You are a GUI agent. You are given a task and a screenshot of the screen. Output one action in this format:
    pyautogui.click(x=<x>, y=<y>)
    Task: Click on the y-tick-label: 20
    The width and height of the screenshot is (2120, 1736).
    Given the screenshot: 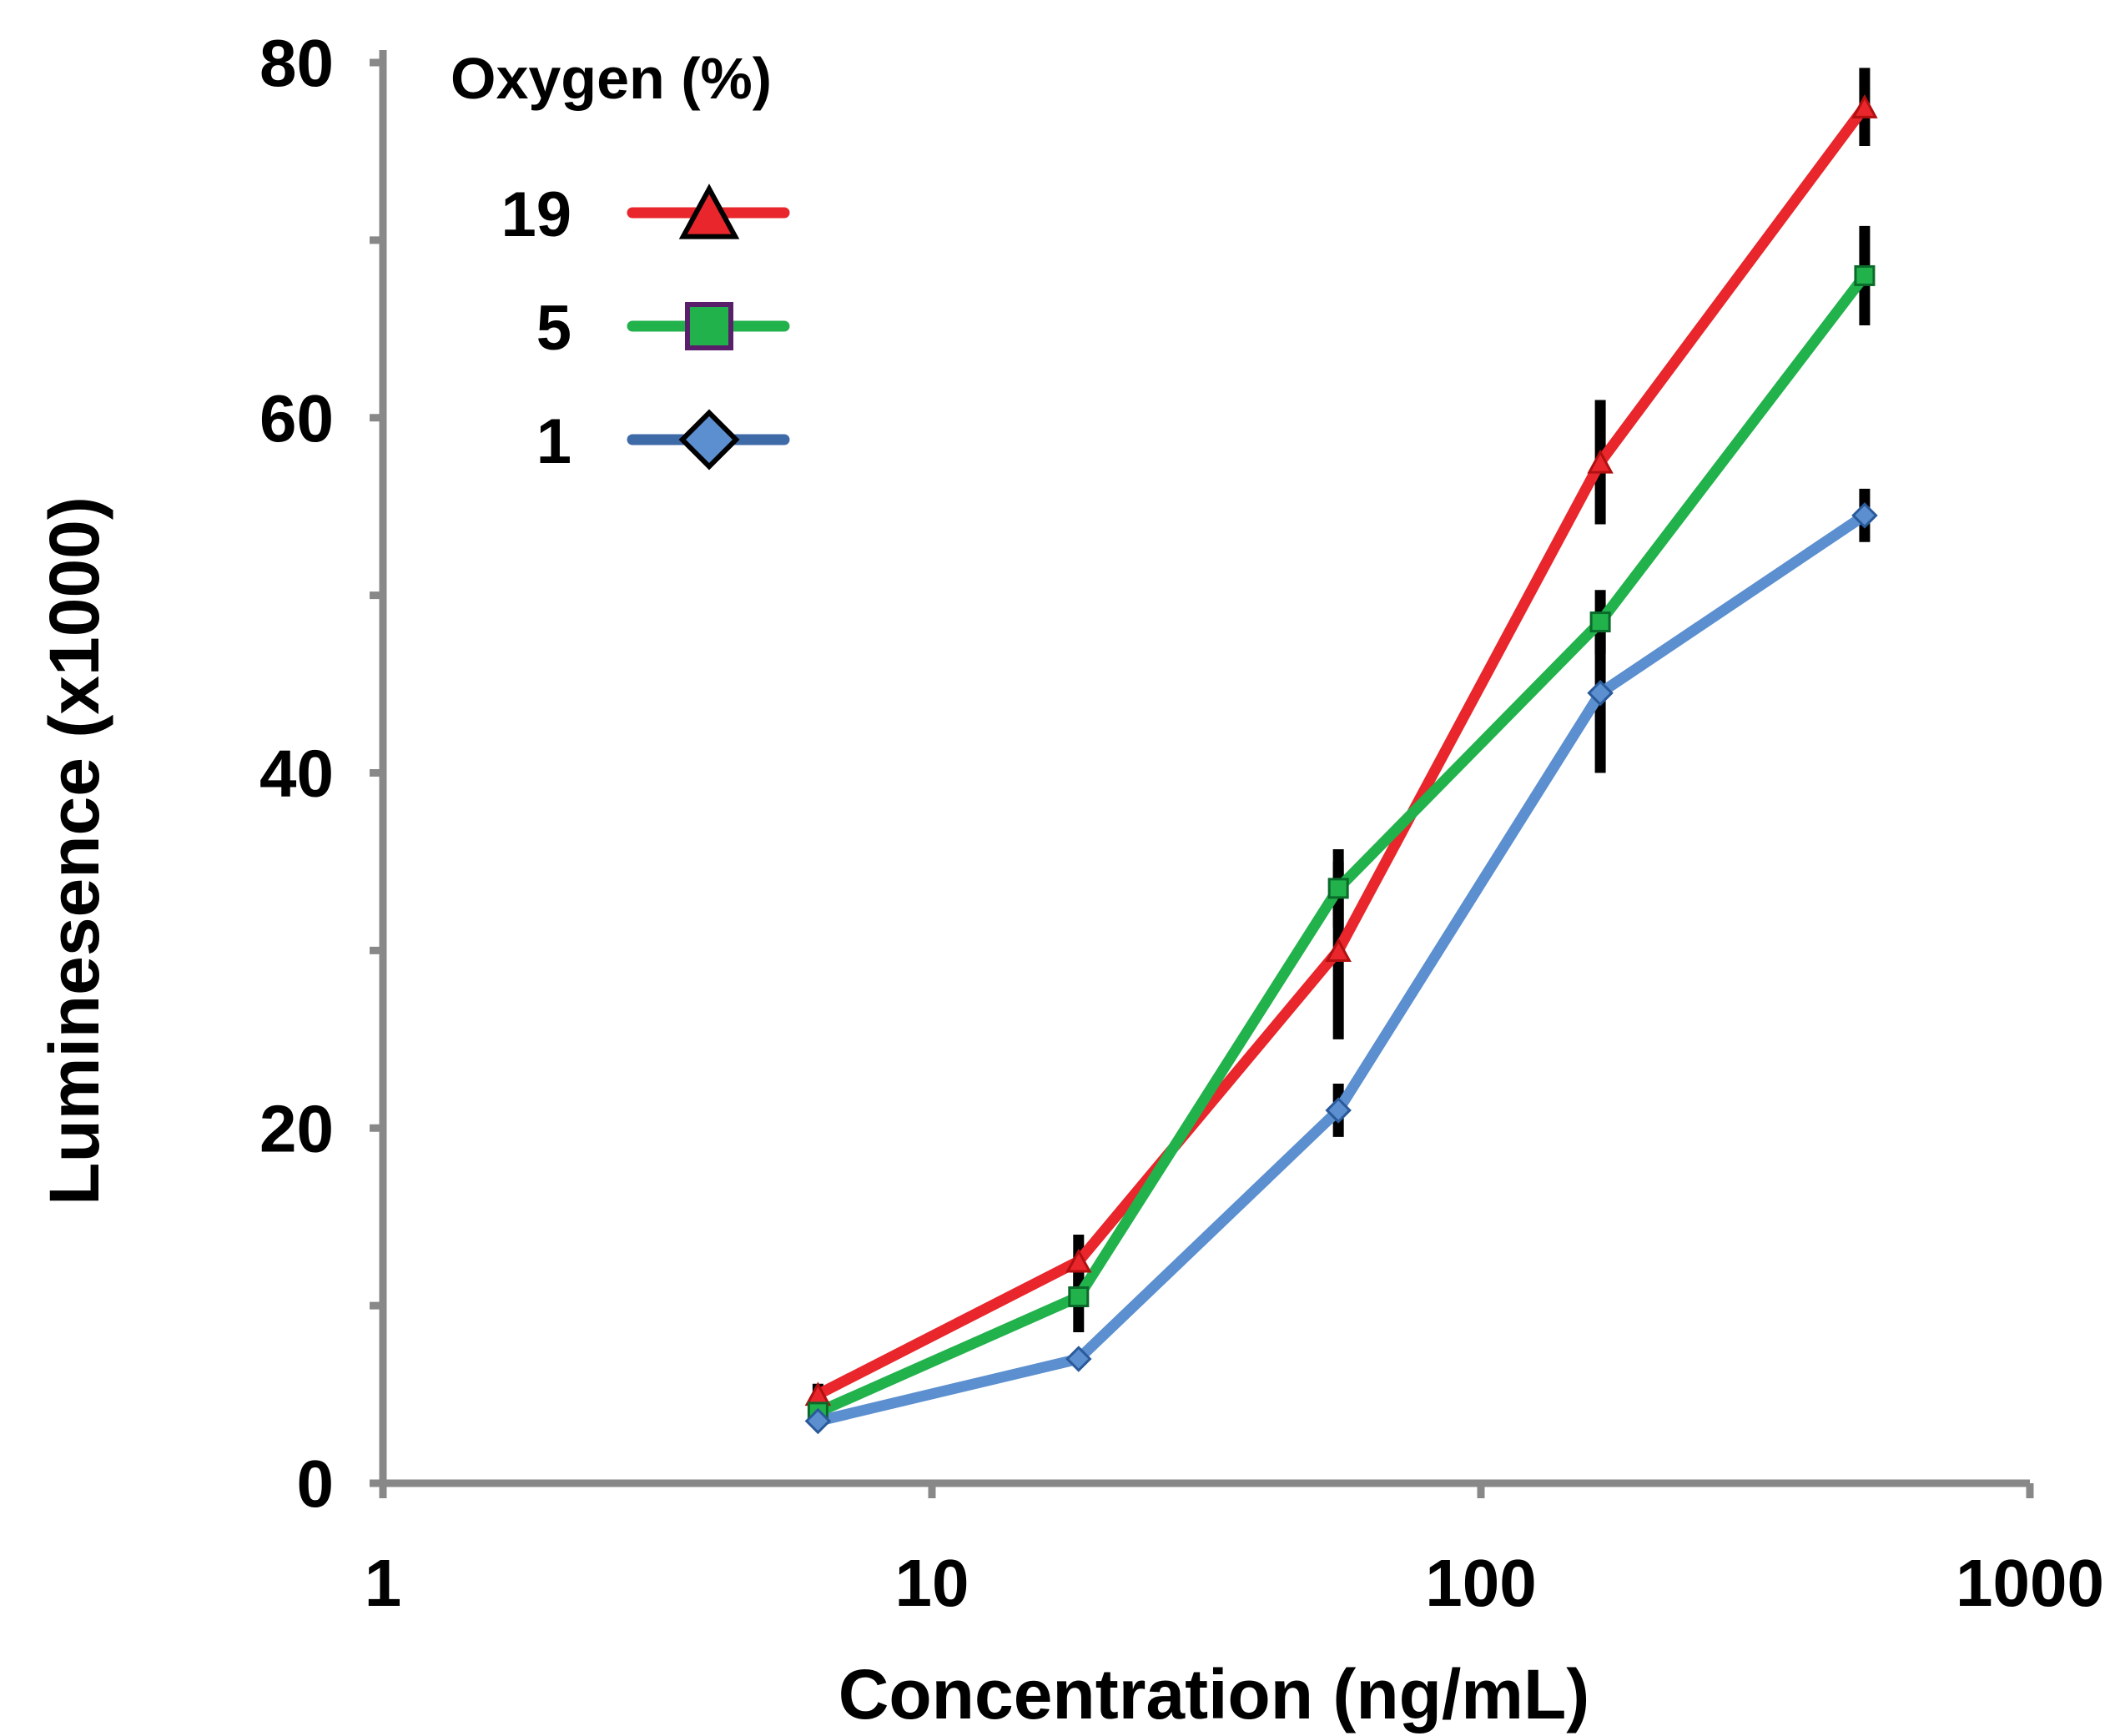 What is the action you would take?
    pyautogui.click(x=296, y=1128)
    